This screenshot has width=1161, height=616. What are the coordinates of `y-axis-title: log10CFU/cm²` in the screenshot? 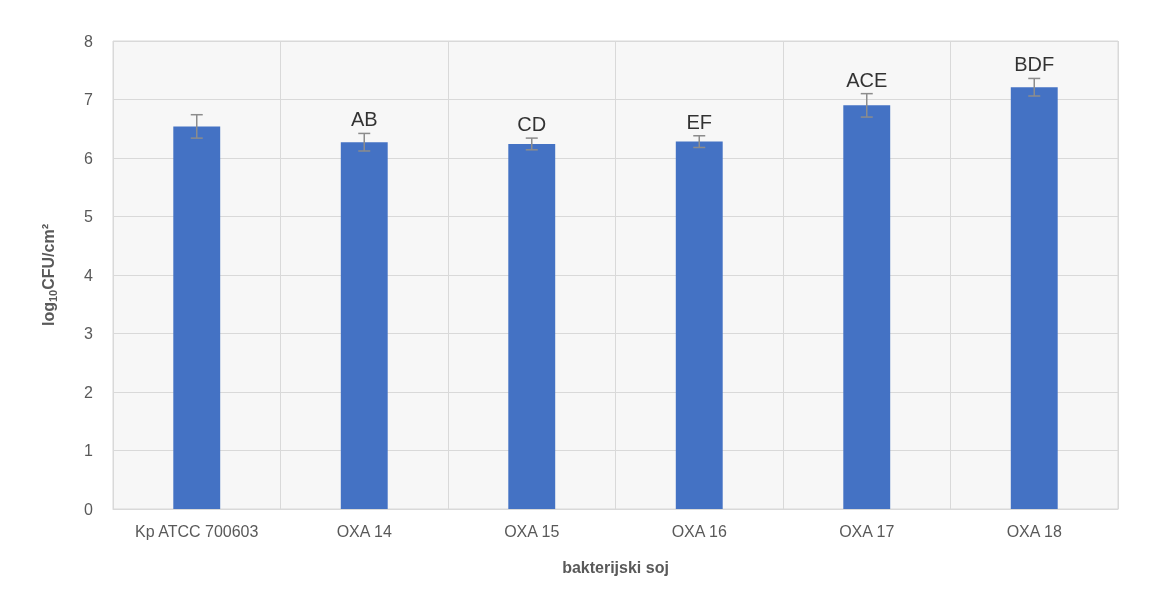 It's located at (49, 275).